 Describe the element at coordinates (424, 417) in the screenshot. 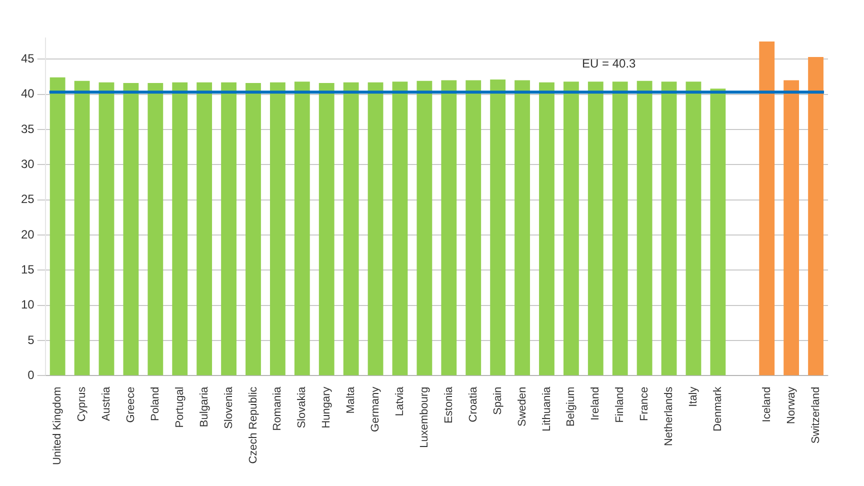

I see `x-tick-label: Luxembourg` at that location.